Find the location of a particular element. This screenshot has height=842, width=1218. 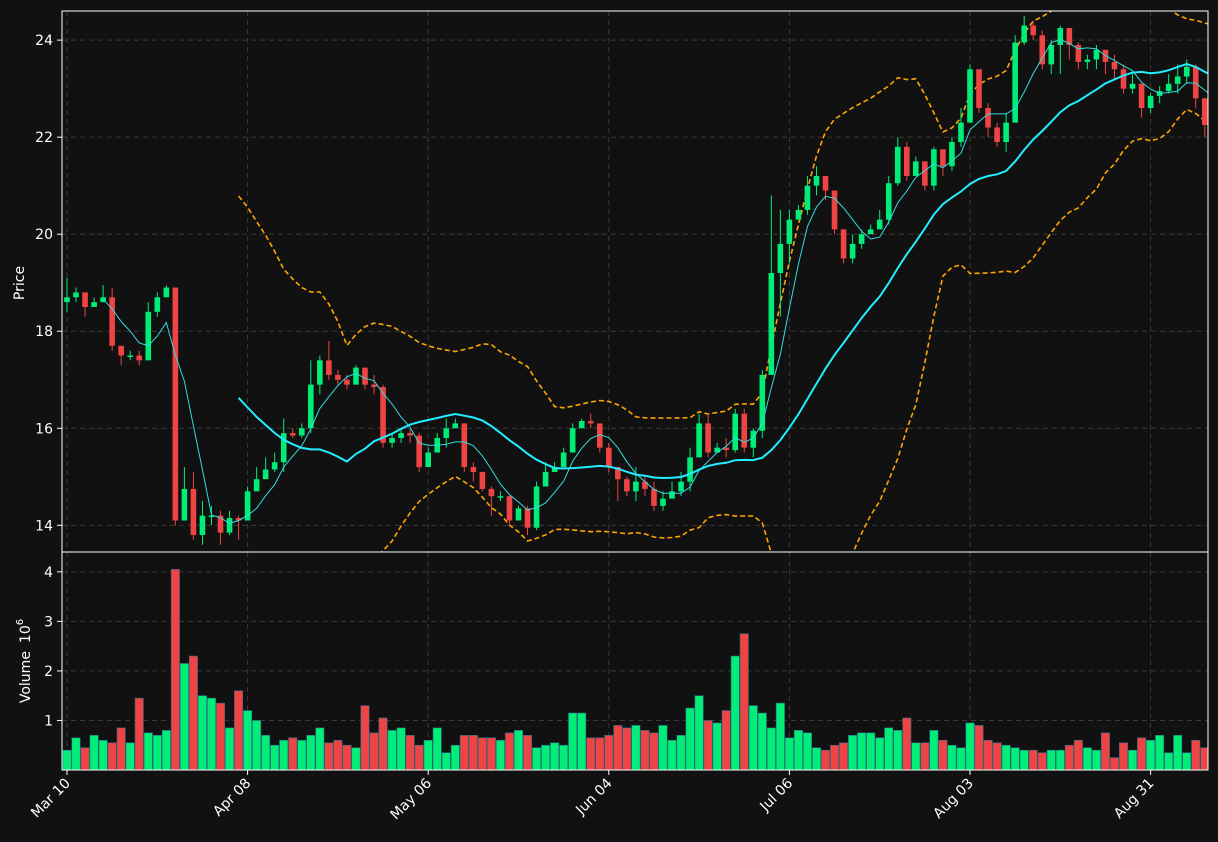

price-tick-label: 22 is located at coordinates (44, 138).